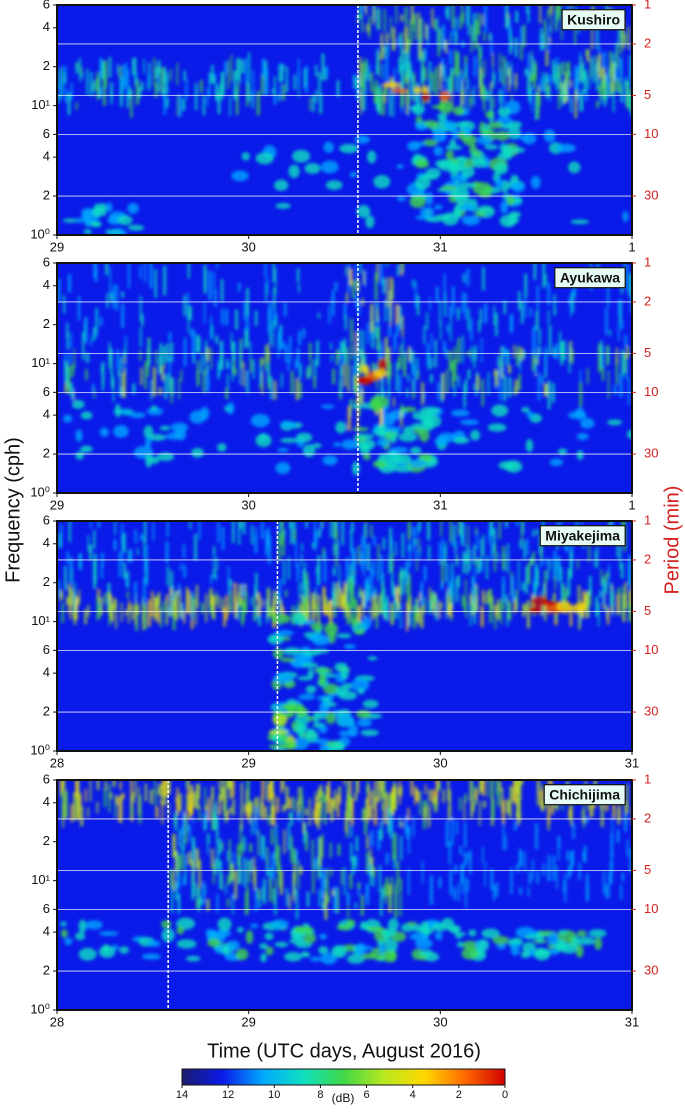  What do you see at coordinates (647, 94) in the screenshot?
I see `y2-tick-label: 5` at bounding box center [647, 94].